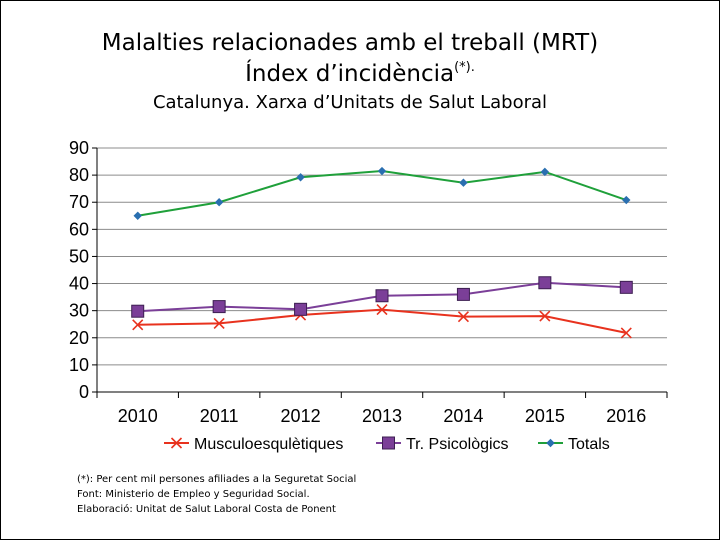 The image size is (720, 540). What do you see at coordinates (79, 338) in the screenshot?
I see `y-tick-label-20: 20` at bounding box center [79, 338].